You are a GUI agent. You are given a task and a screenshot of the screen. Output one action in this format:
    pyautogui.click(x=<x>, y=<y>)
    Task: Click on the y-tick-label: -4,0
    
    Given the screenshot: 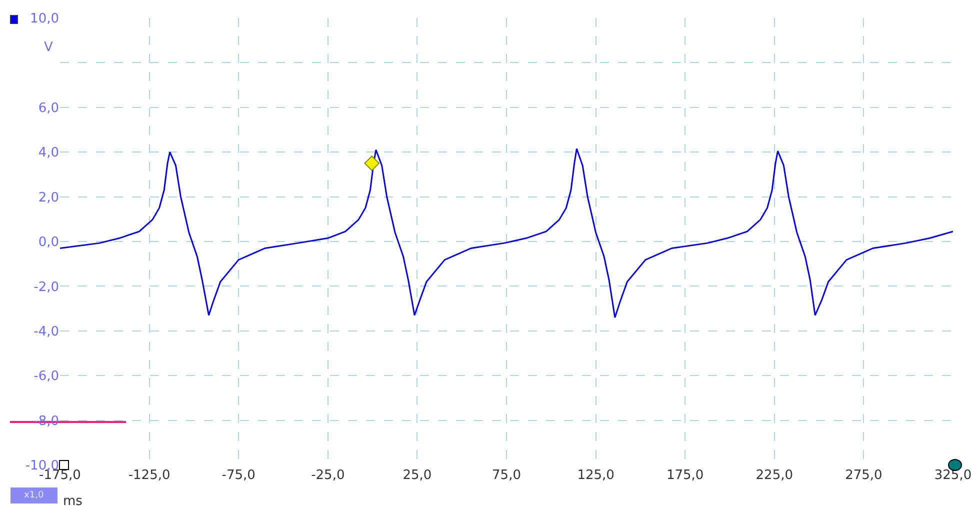 What is the action you would take?
    pyautogui.click(x=46, y=332)
    